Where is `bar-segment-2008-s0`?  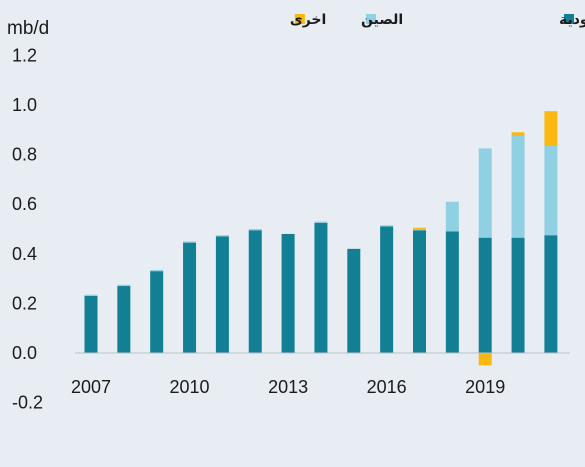
bar-segment-2008-s0 is located at coordinates (124, 319).